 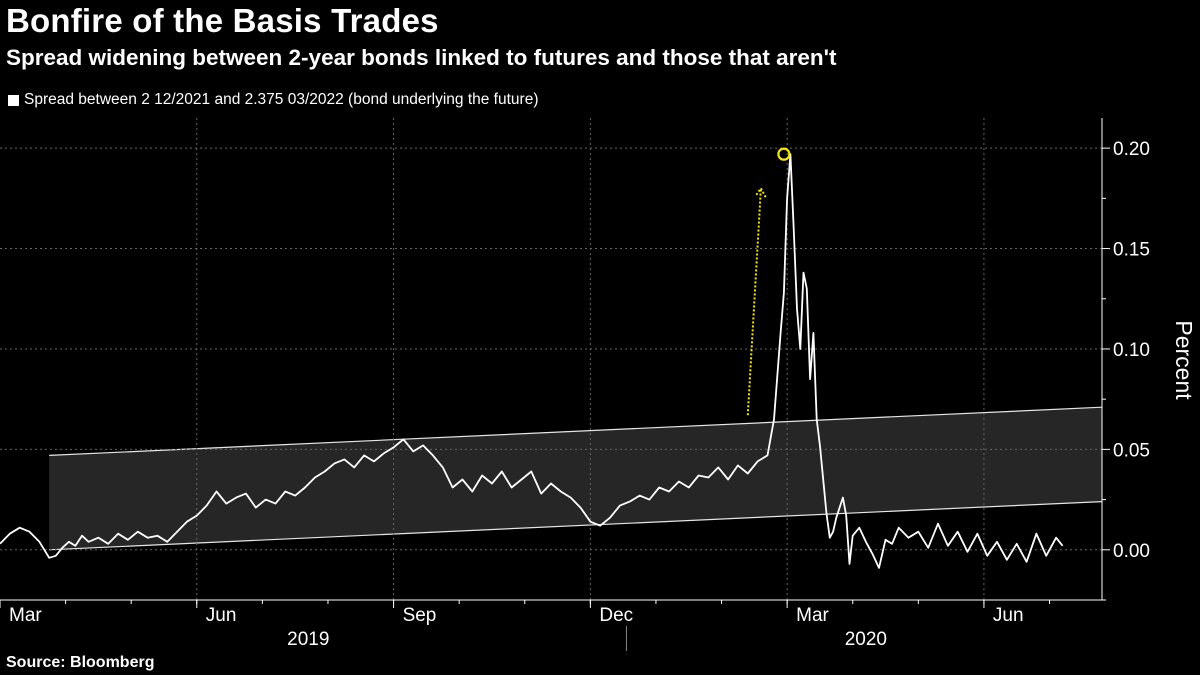 I want to click on annotation-arrowhead, so click(x=760, y=192).